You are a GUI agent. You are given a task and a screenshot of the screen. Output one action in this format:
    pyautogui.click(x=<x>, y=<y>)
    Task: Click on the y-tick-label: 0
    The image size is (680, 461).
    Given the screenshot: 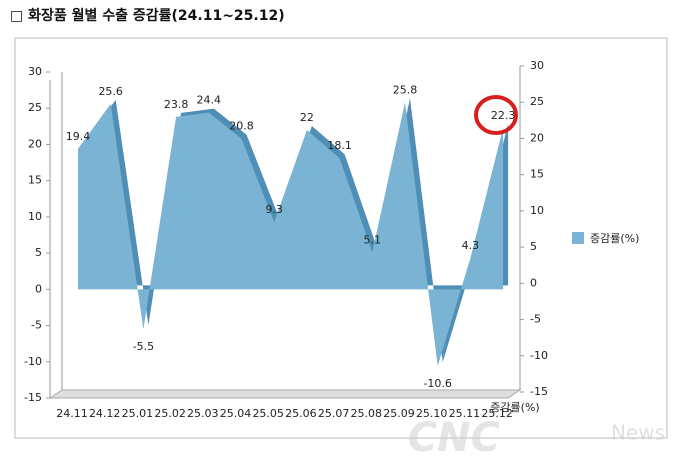 What is the action you would take?
    pyautogui.click(x=38, y=288)
    